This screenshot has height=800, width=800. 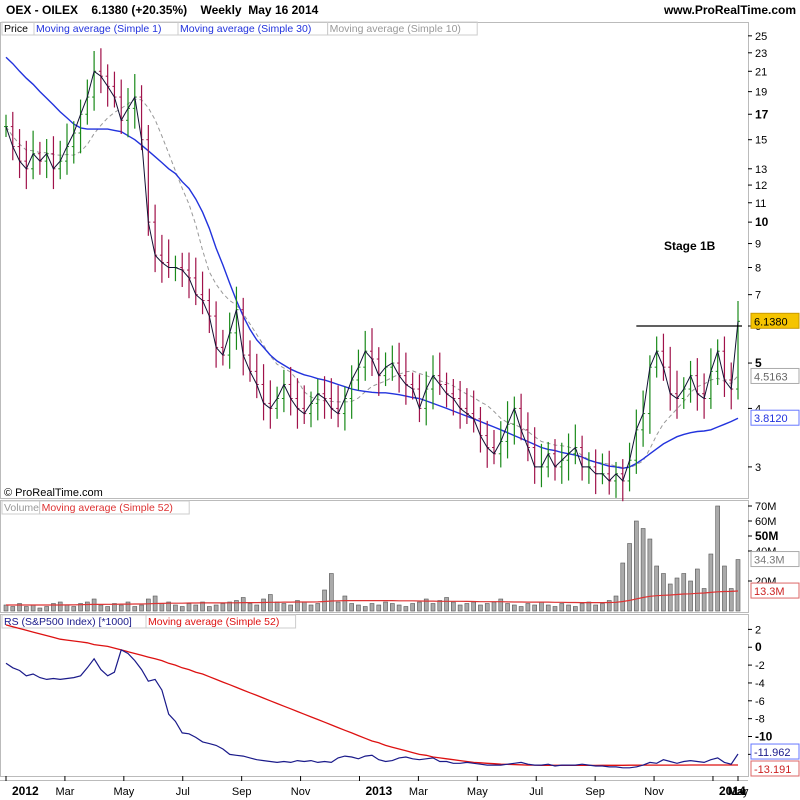 I want to click on price-tick-label: 10, so click(x=762, y=222).